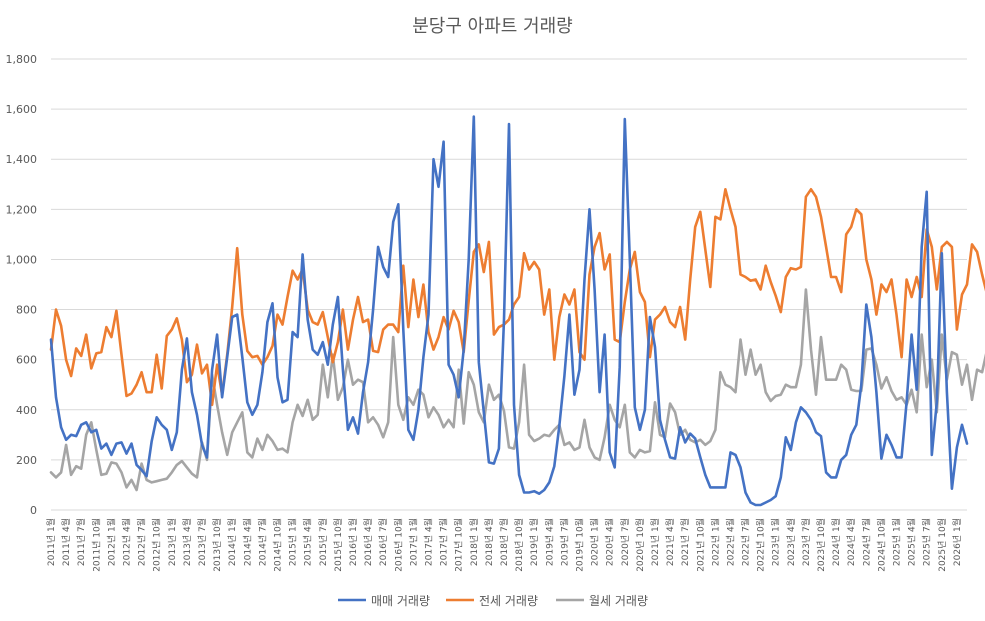  I want to click on x-tick-label: 2011년 4월, so click(66, 542).